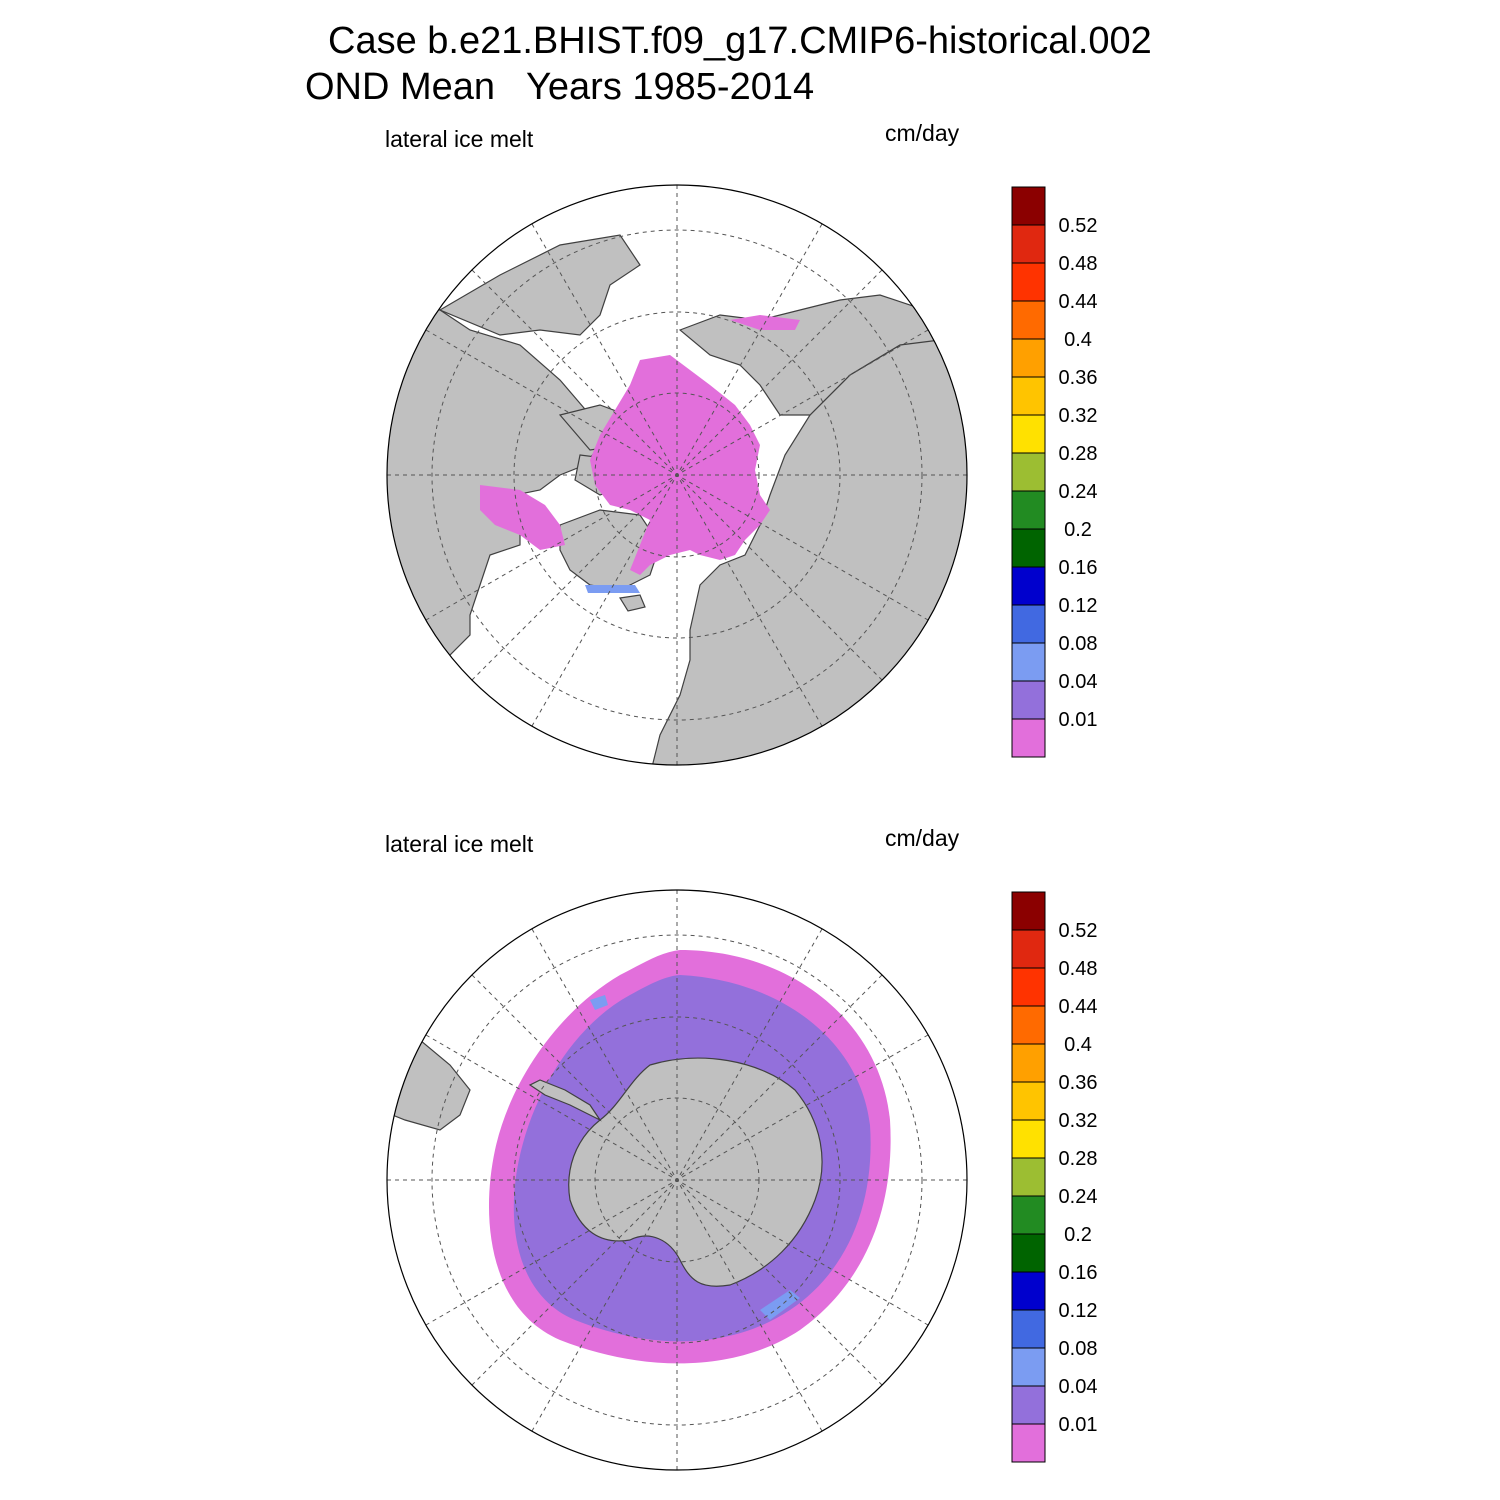 This screenshot has width=1500, height=1500. What do you see at coordinates (539, 285) in the screenshot?
I see `chukotka-alaska-land` at bounding box center [539, 285].